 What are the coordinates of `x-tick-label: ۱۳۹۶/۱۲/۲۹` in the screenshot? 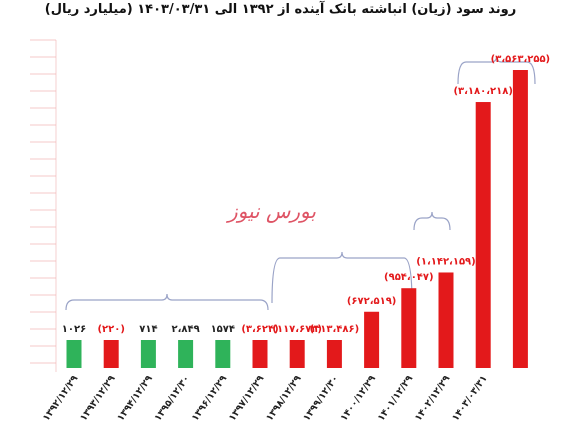 It's located at (210, 398).